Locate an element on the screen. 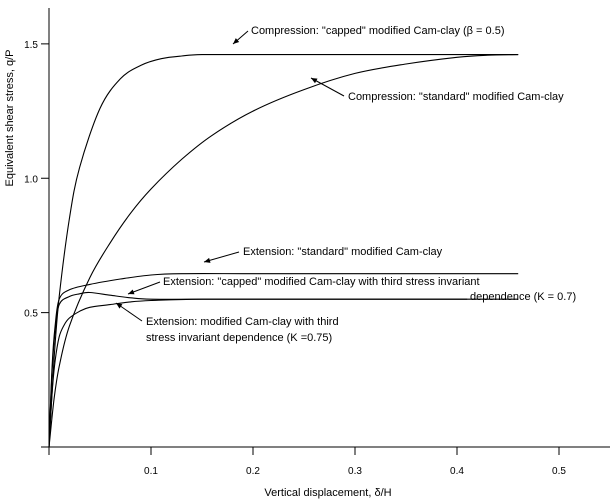  x-axis-label: Vertical displacement, δ/H is located at coordinates (327, 493).